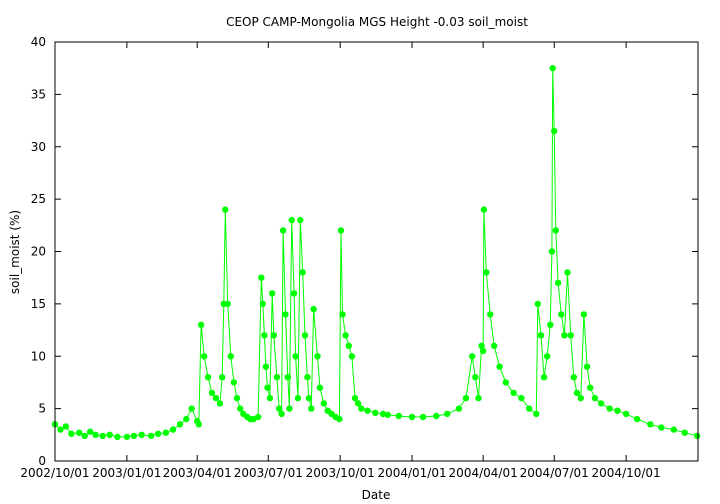  Describe the element at coordinates (126, 473) in the screenshot. I see `x-tick-label: 2003/01/01` at that location.